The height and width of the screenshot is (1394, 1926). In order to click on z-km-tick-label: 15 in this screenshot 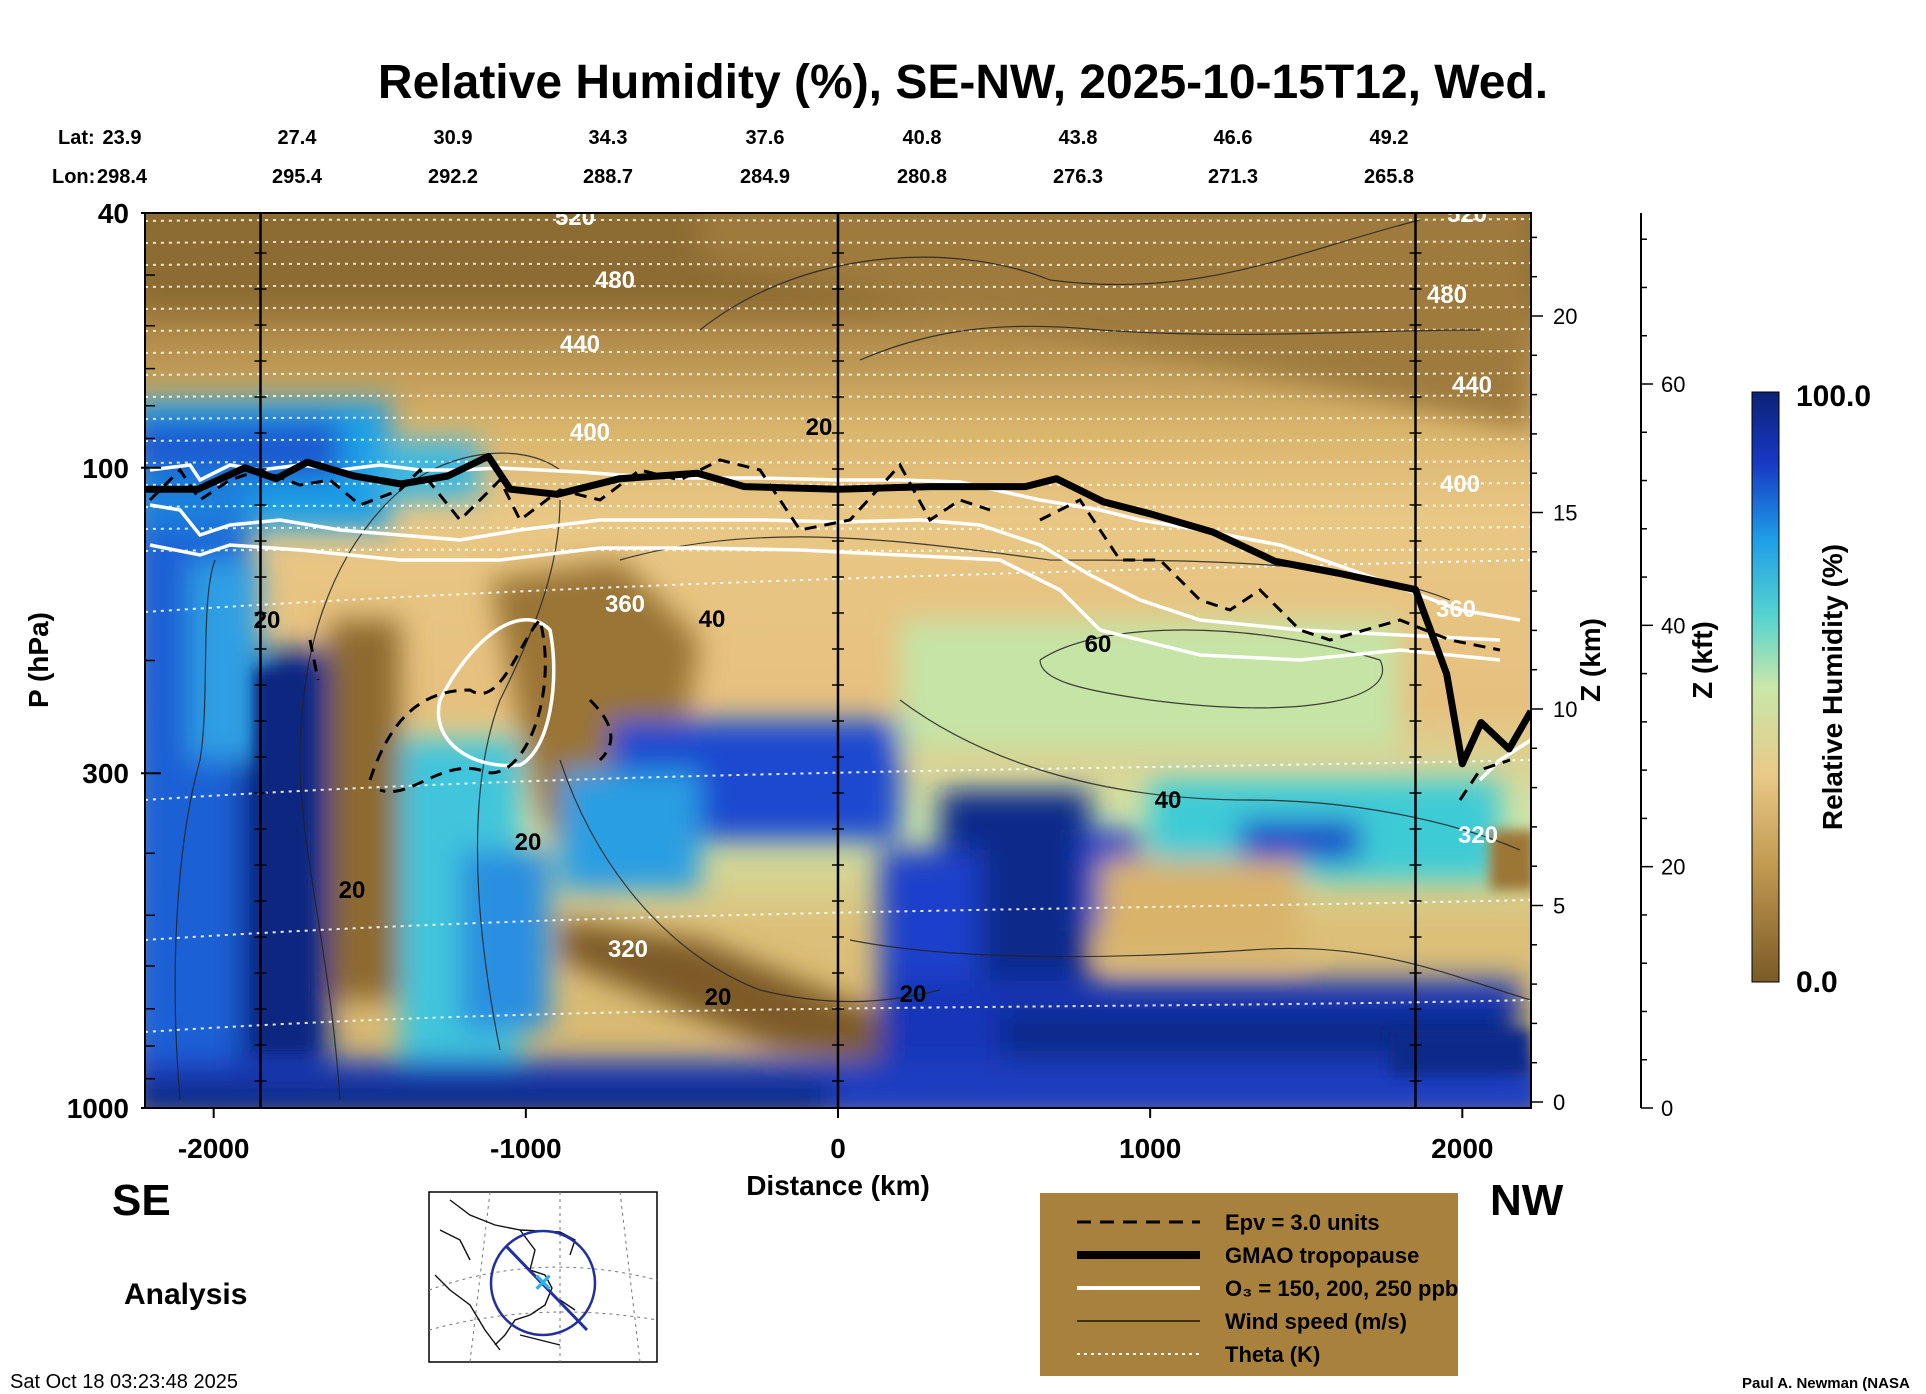, I will do `click(1565, 513)`.